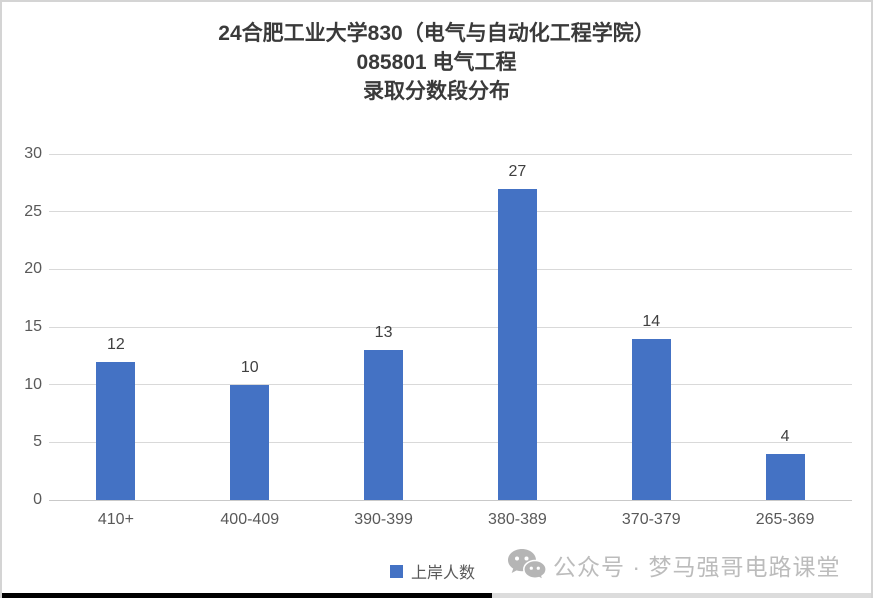 This screenshot has height=598, width=873. What do you see at coordinates (383, 333) in the screenshot?
I see `bar-value-label: 13` at bounding box center [383, 333].